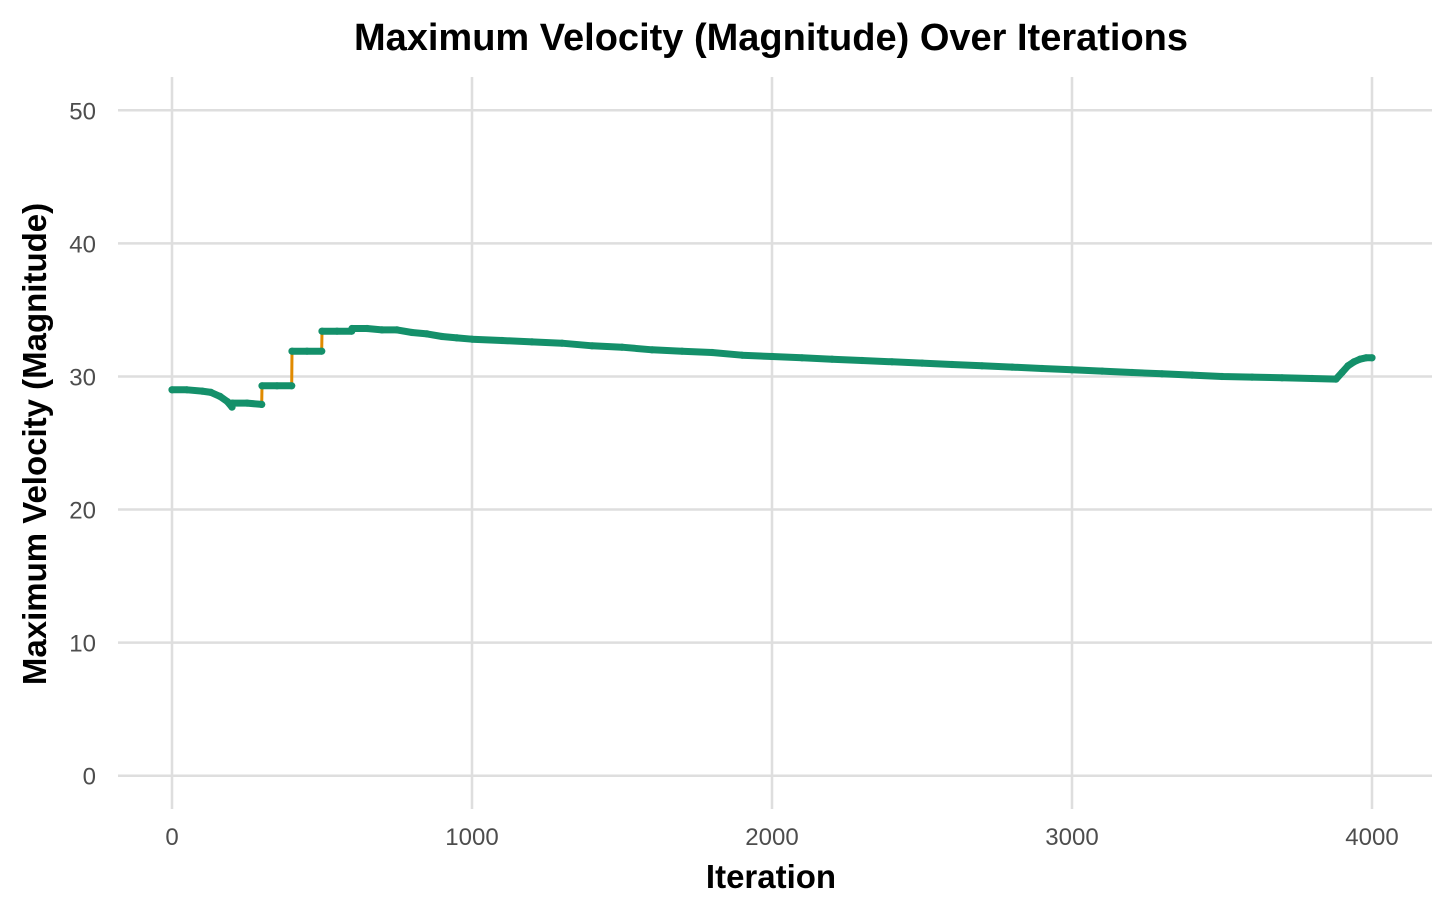  What do you see at coordinates (82, 244) in the screenshot?
I see `y-tick-label-40: 40` at bounding box center [82, 244].